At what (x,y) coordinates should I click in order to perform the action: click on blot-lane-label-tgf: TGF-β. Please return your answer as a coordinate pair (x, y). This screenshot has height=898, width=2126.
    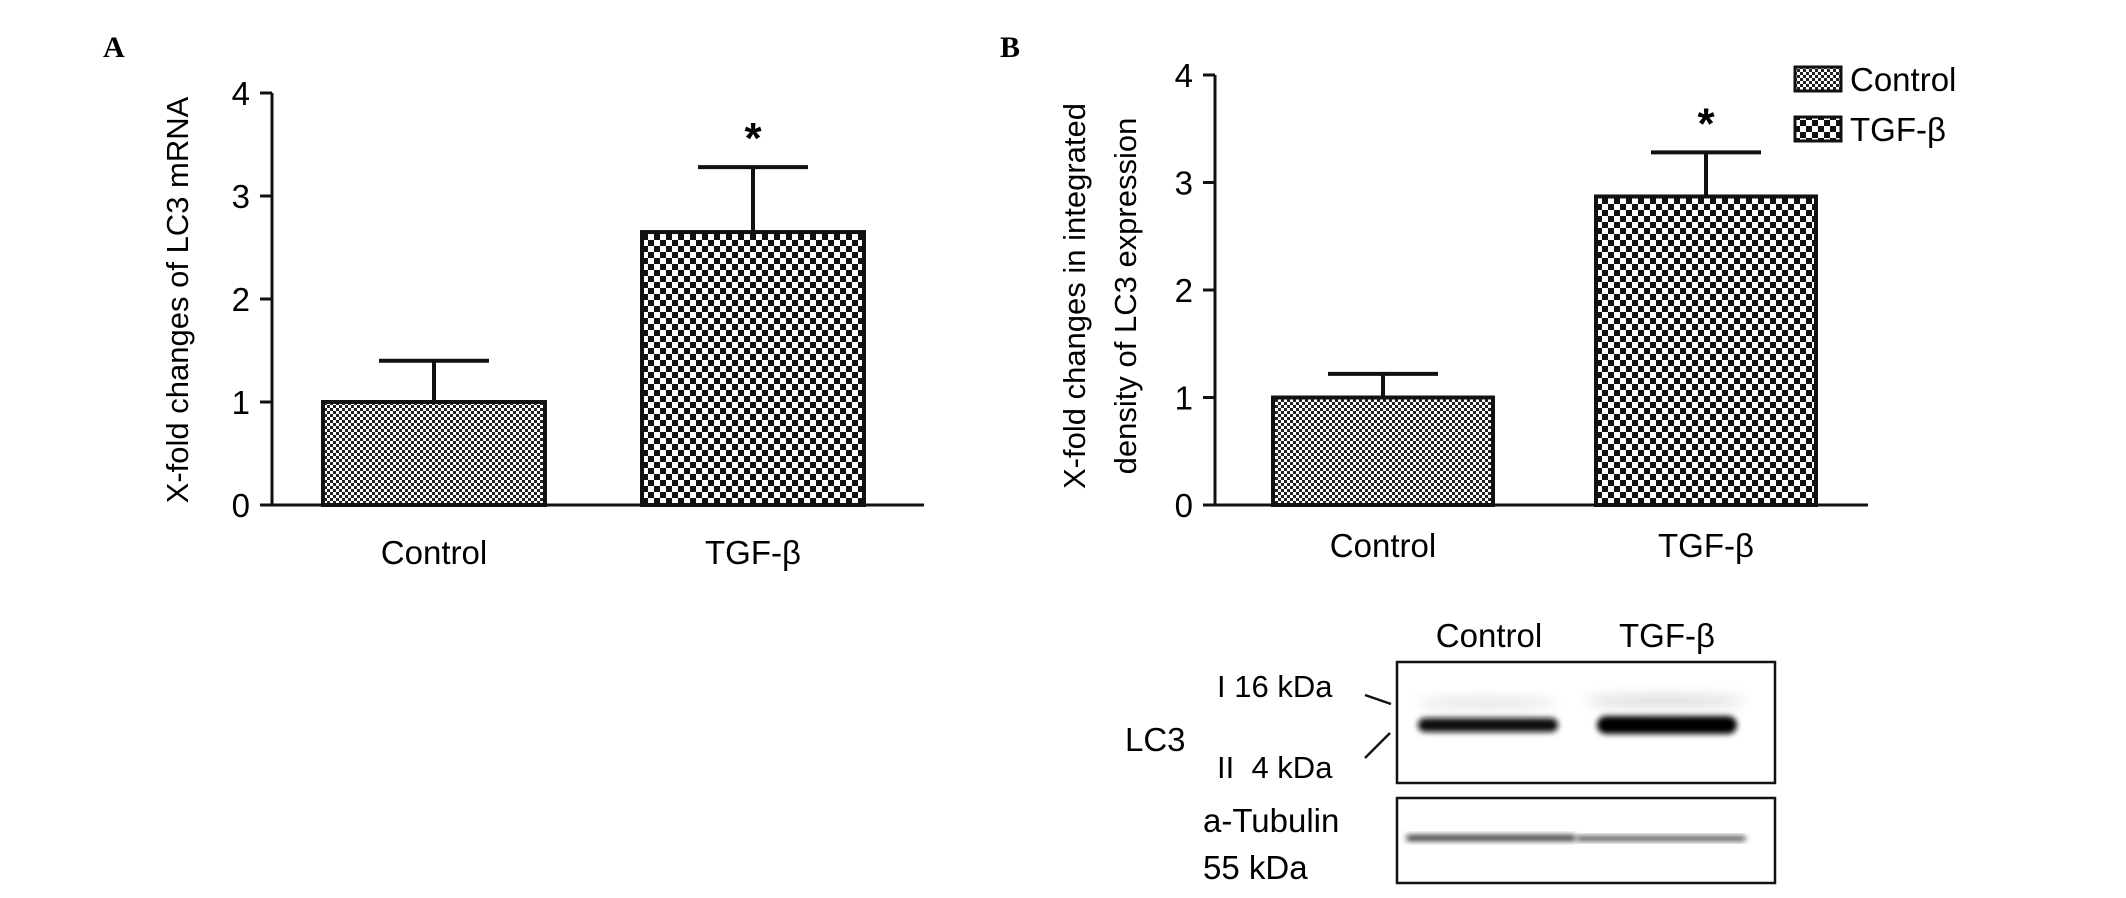
    Looking at the image, I should click on (1667, 635).